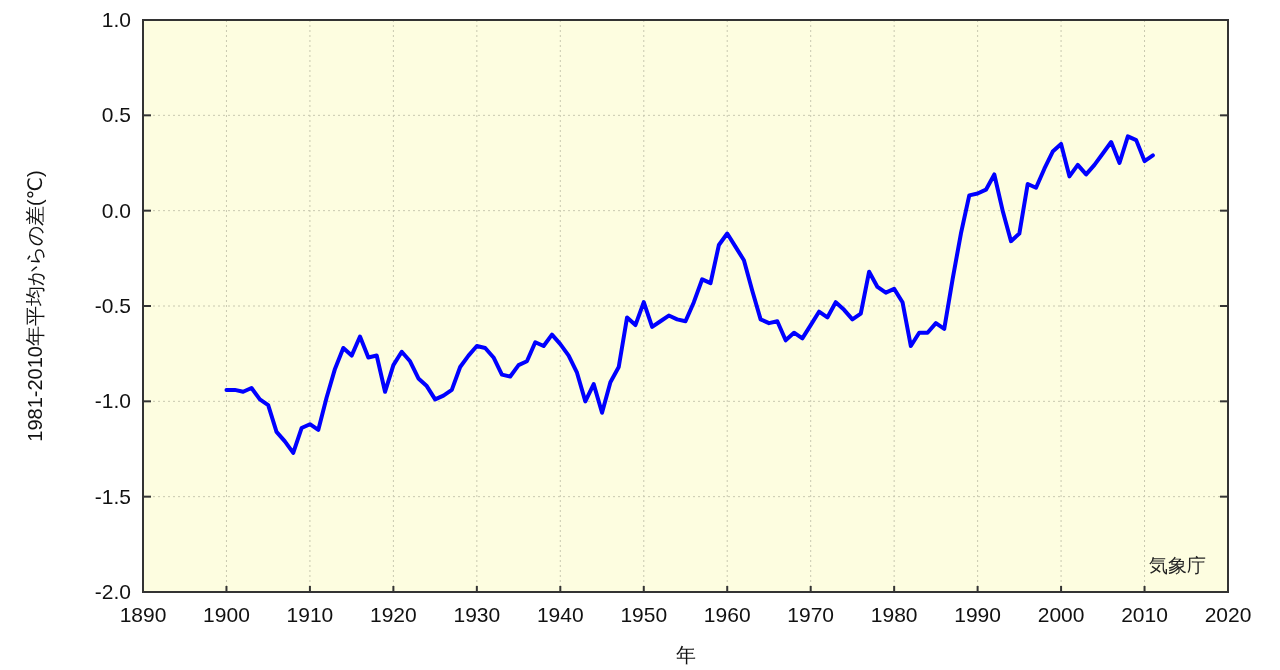 The width and height of the screenshot is (1280, 670). I want to click on x-axis-title: 年, so click(685, 655).